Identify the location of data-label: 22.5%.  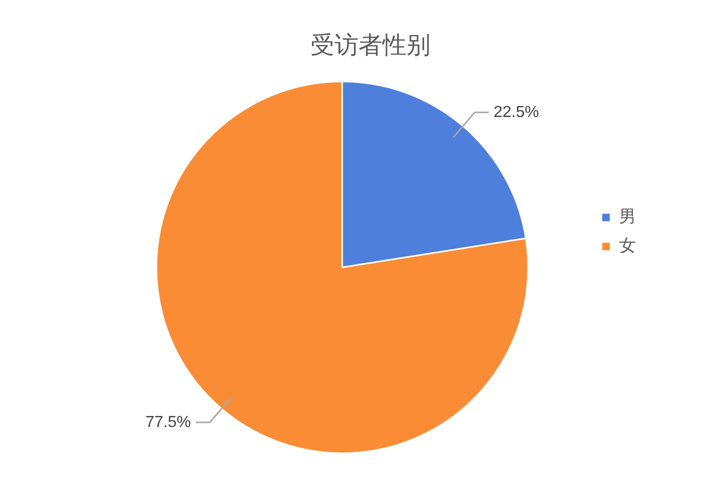
(517, 112).